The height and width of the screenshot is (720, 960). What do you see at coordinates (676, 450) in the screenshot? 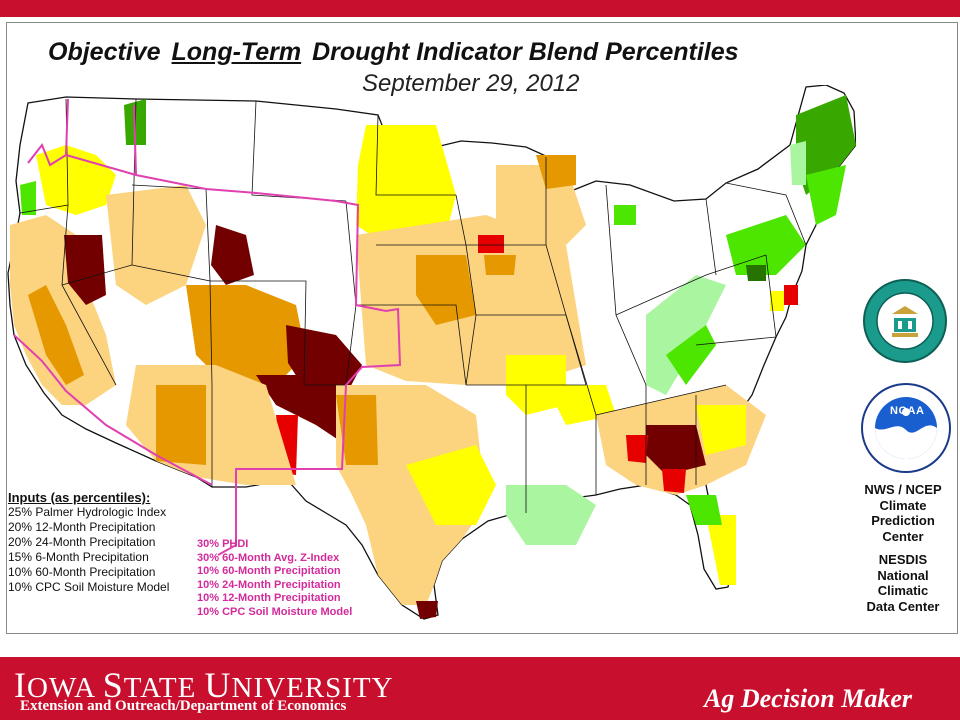
I see `region-exceptional-georgia` at bounding box center [676, 450].